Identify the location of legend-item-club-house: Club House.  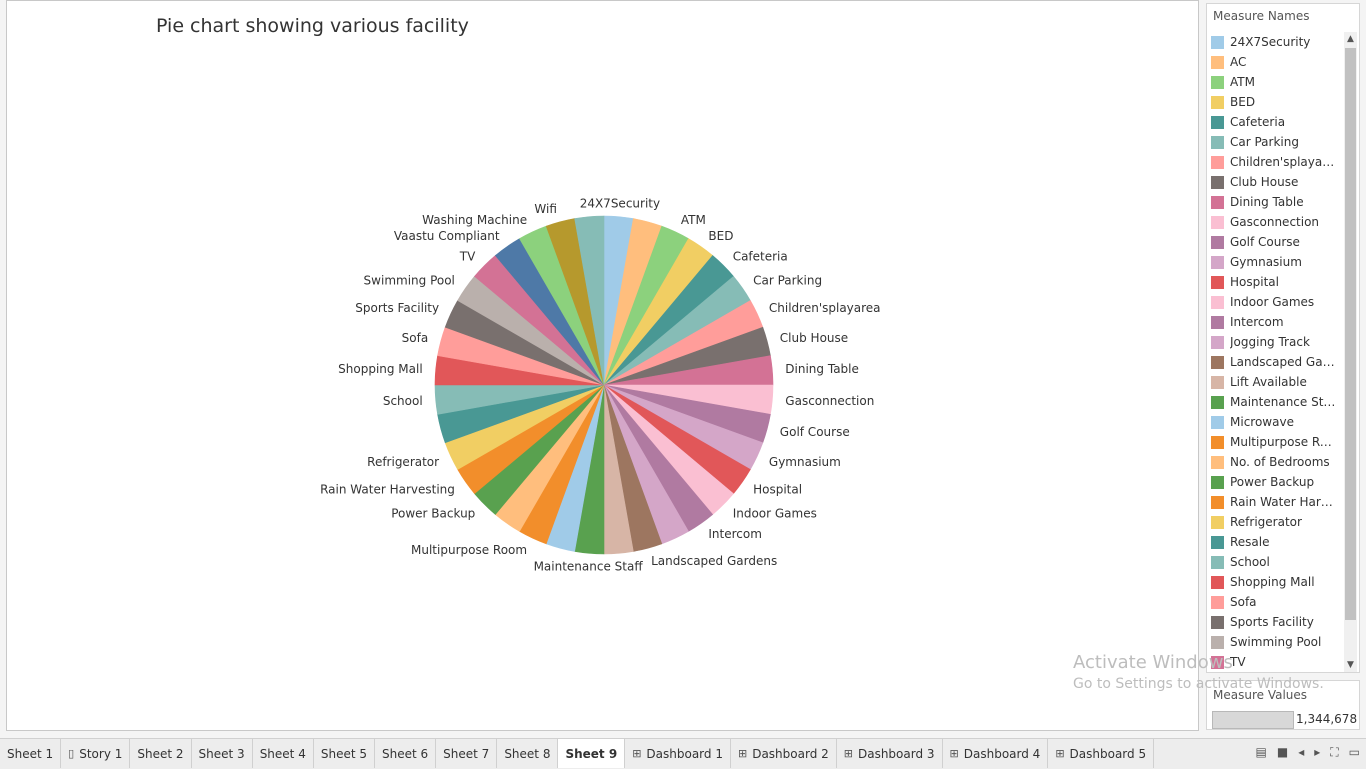
(1275, 182).